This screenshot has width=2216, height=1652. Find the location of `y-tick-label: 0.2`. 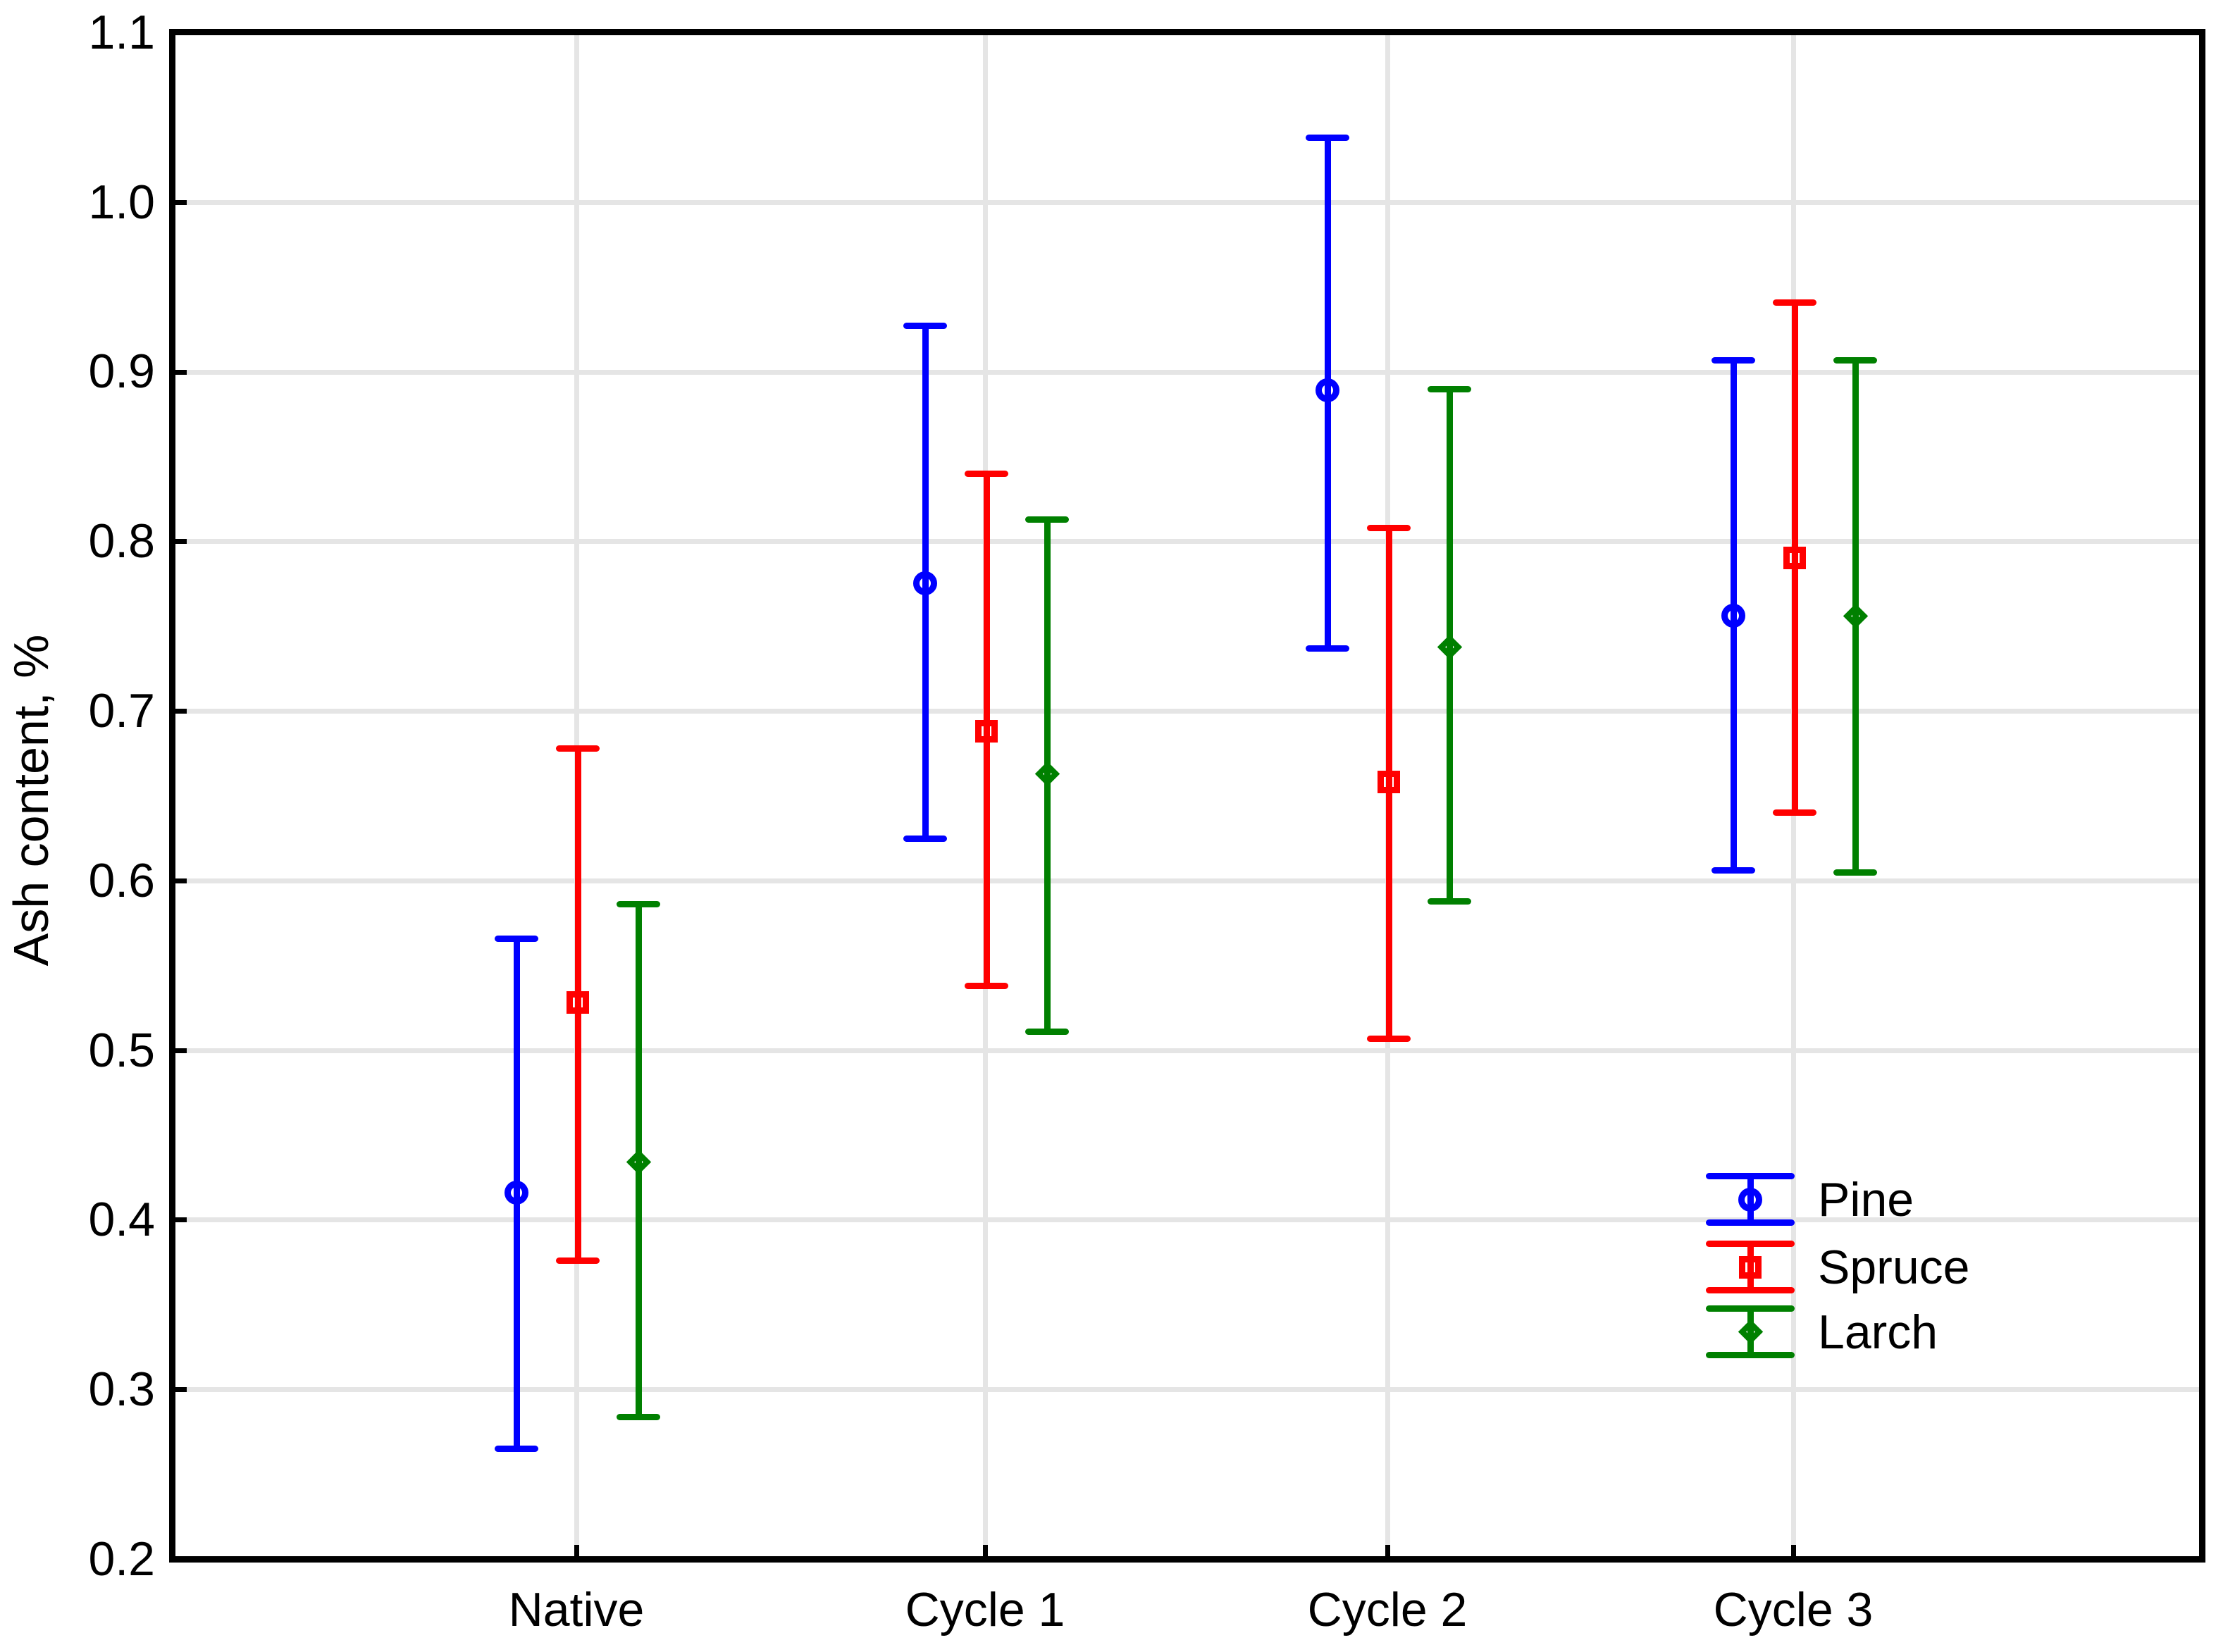

y-tick-label: 0.2 is located at coordinates (121, 1559).